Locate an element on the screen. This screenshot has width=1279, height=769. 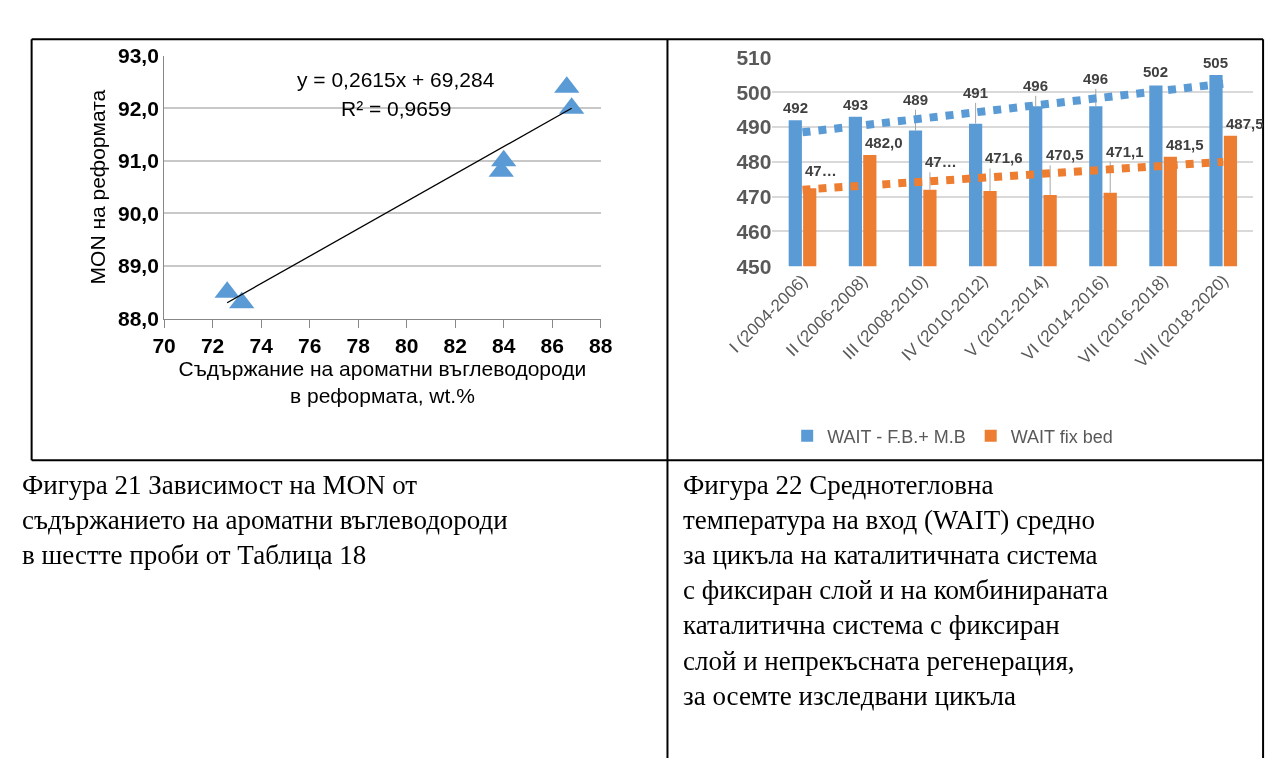
annotation: R² = 0,9659 is located at coordinates (396, 108).